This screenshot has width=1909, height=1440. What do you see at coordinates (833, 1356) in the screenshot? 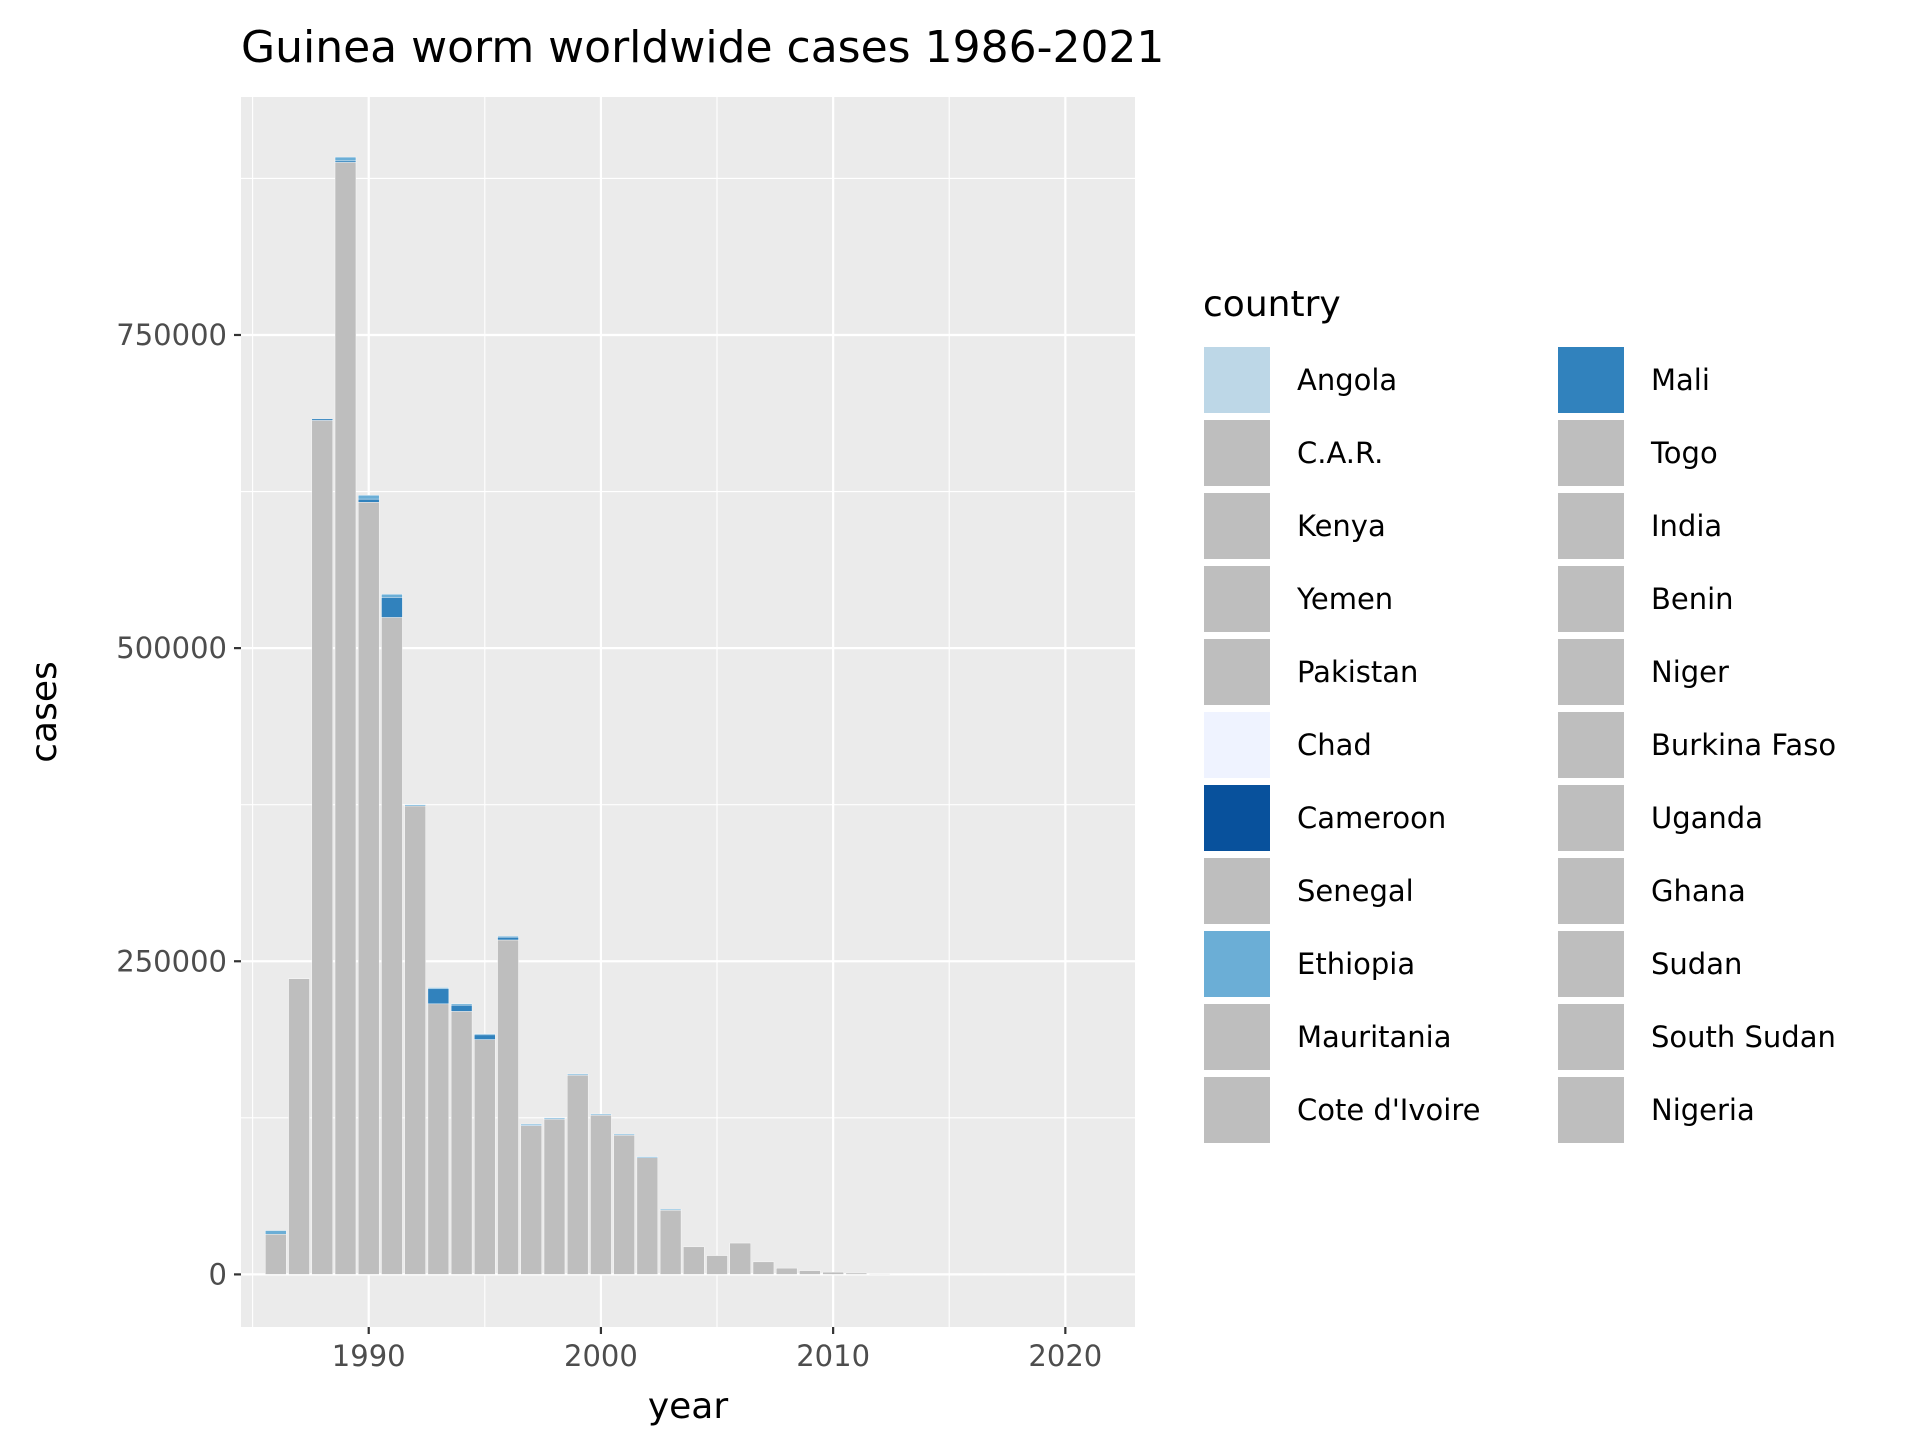
I see `x-tick-label: 2010` at bounding box center [833, 1356].